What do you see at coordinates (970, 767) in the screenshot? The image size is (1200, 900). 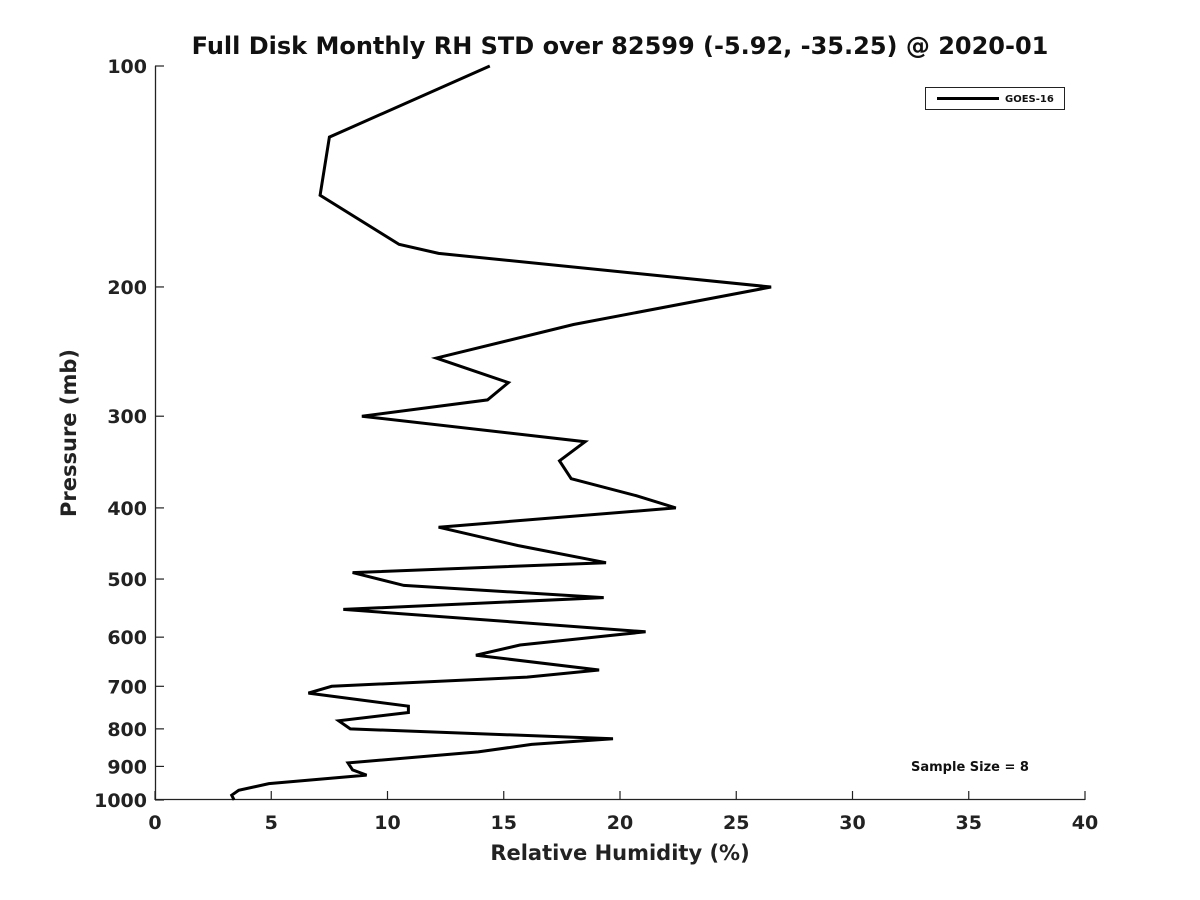 I see `sample-size-annotation: Sample Size = 8` at bounding box center [970, 767].